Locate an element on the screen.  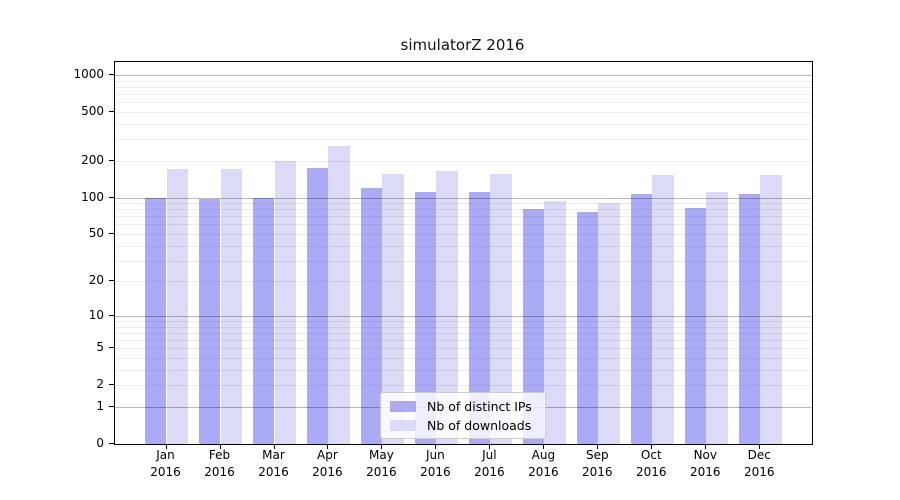
x-tick-label: Nov 2016 is located at coordinates (705, 463).